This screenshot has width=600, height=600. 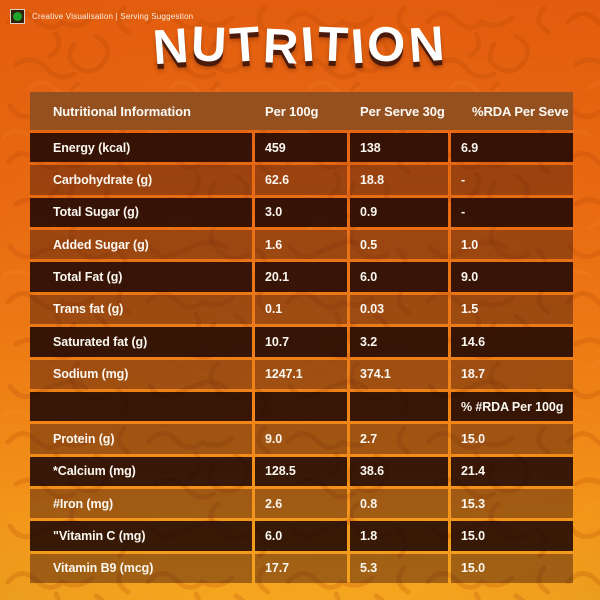 I want to click on cell-per-100g: 62.6, so click(x=301, y=180).